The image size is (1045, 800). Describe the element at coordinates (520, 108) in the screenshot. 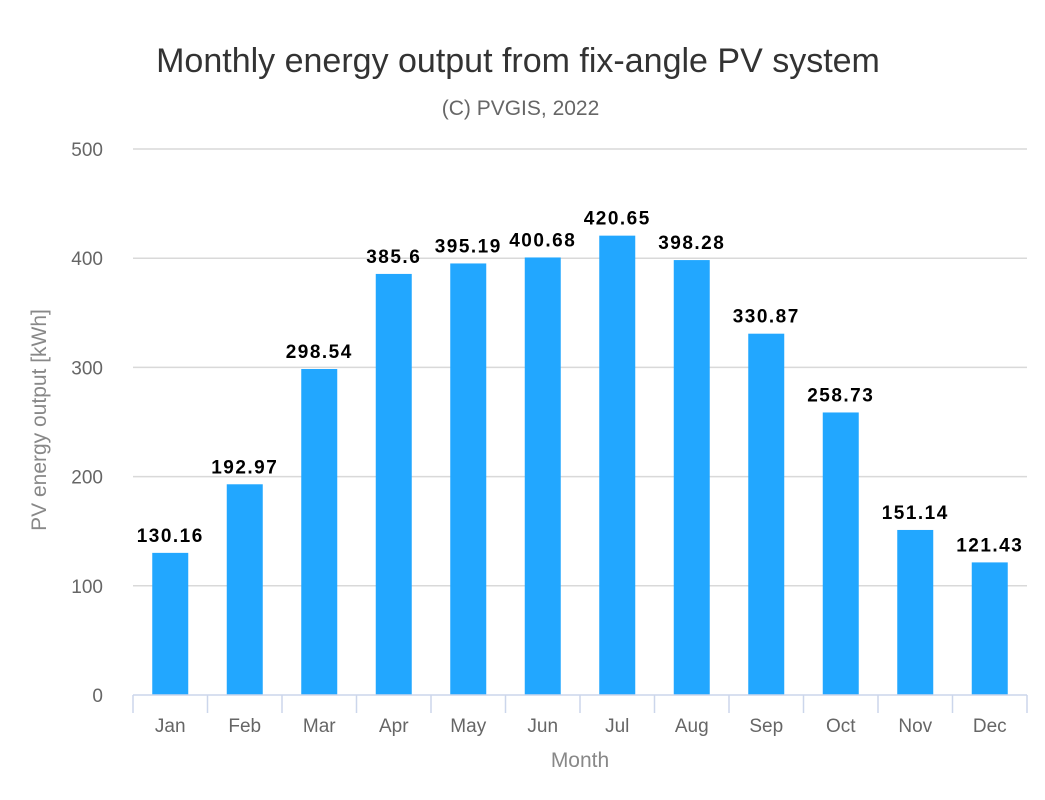

I see `chart-subtitle: (C) PVGIS, 2022` at that location.